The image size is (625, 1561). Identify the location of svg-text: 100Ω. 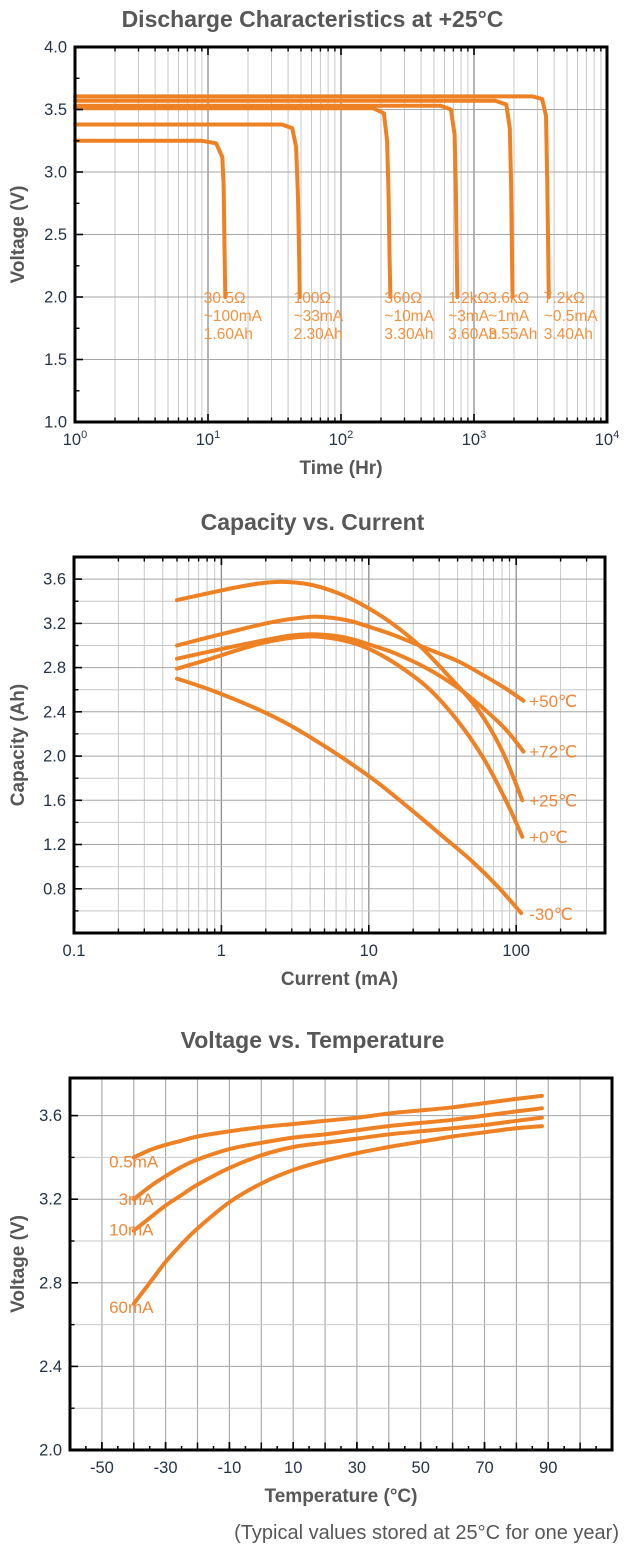
(312, 298).